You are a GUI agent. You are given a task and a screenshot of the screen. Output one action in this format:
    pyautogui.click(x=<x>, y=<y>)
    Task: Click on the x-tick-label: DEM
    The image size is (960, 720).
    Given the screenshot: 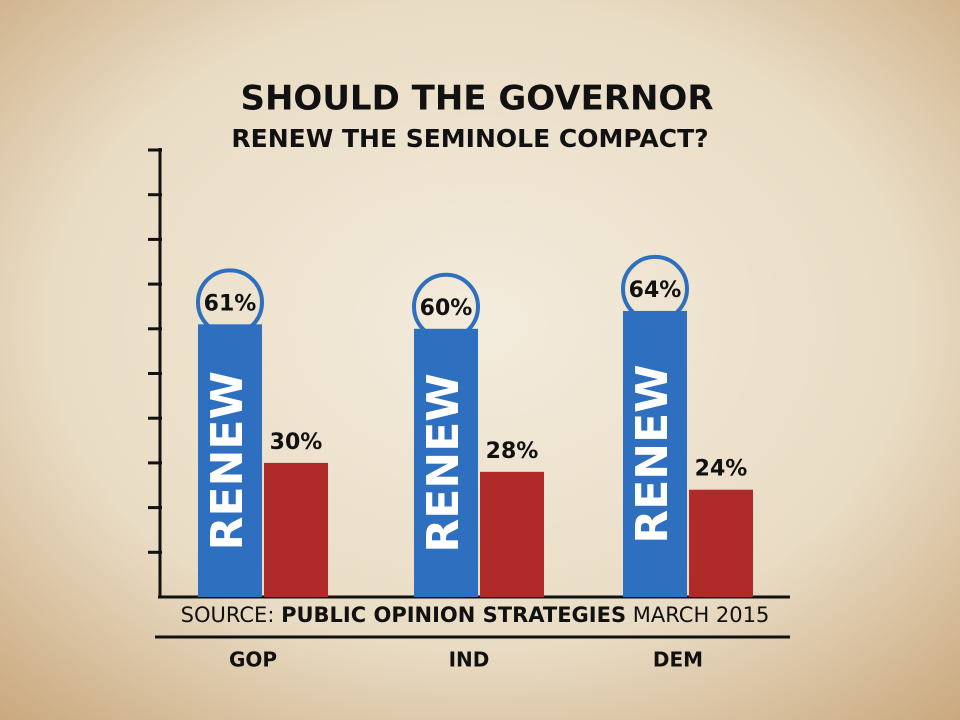 What is the action you would take?
    pyautogui.click(x=678, y=660)
    